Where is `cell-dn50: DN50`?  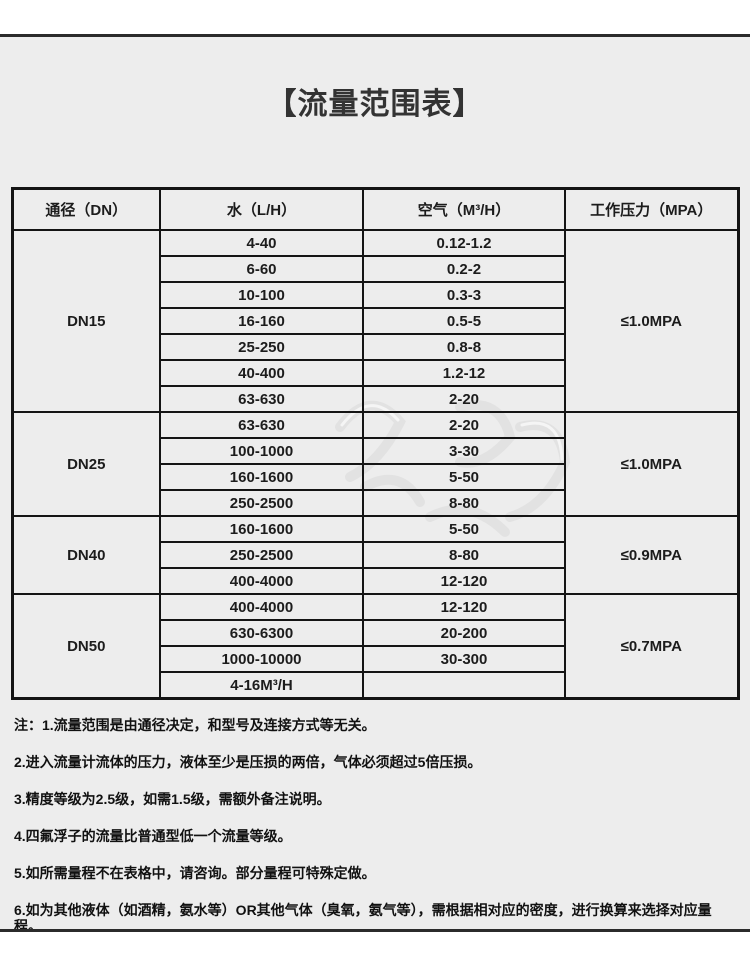 cell-dn50: DN50 is located at coordinates (86, 646).